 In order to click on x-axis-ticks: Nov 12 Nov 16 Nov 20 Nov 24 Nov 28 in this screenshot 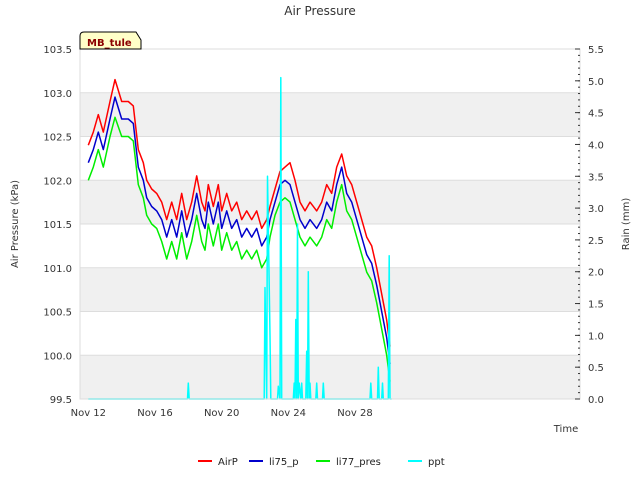, I will do `click(222, 413)`.